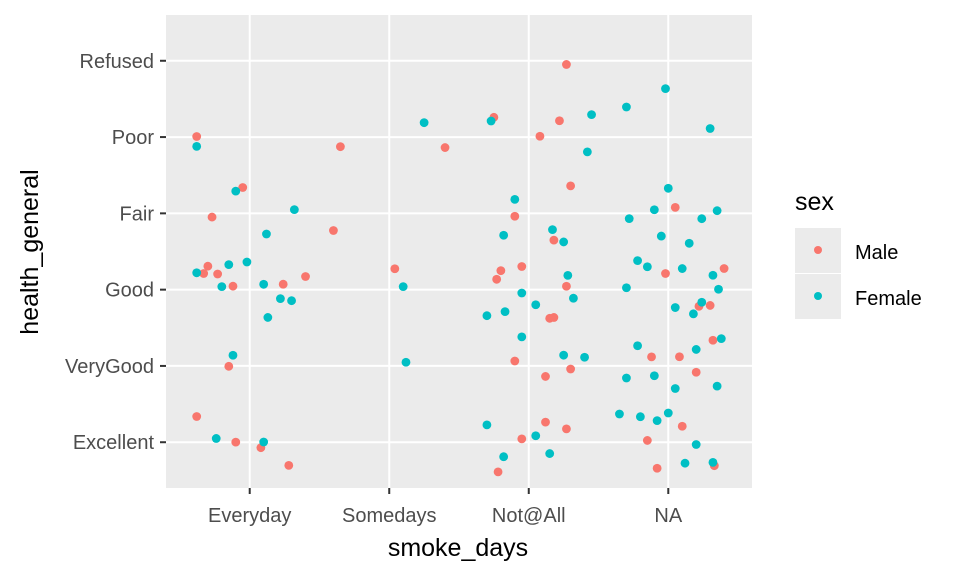 The image size is (960, 576). What do you see at coordinates (30, 251) in the screenshot?
I see `y-axis-title: health_general` at bounding box center [30, 251].